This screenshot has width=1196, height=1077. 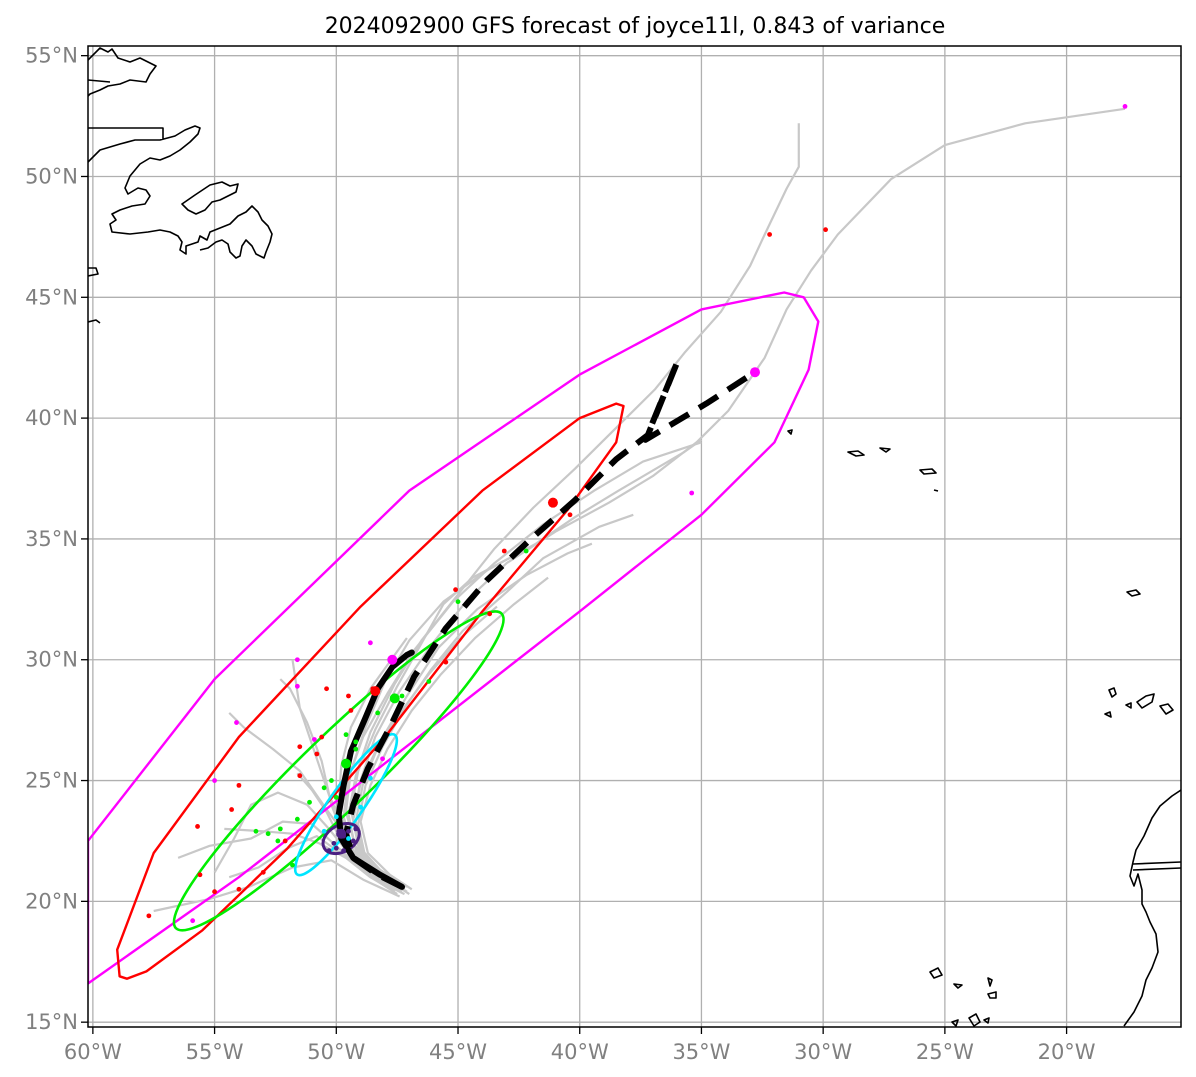 I want to click on tick-label-lon: 40°W, so click(x=580, y=1052).